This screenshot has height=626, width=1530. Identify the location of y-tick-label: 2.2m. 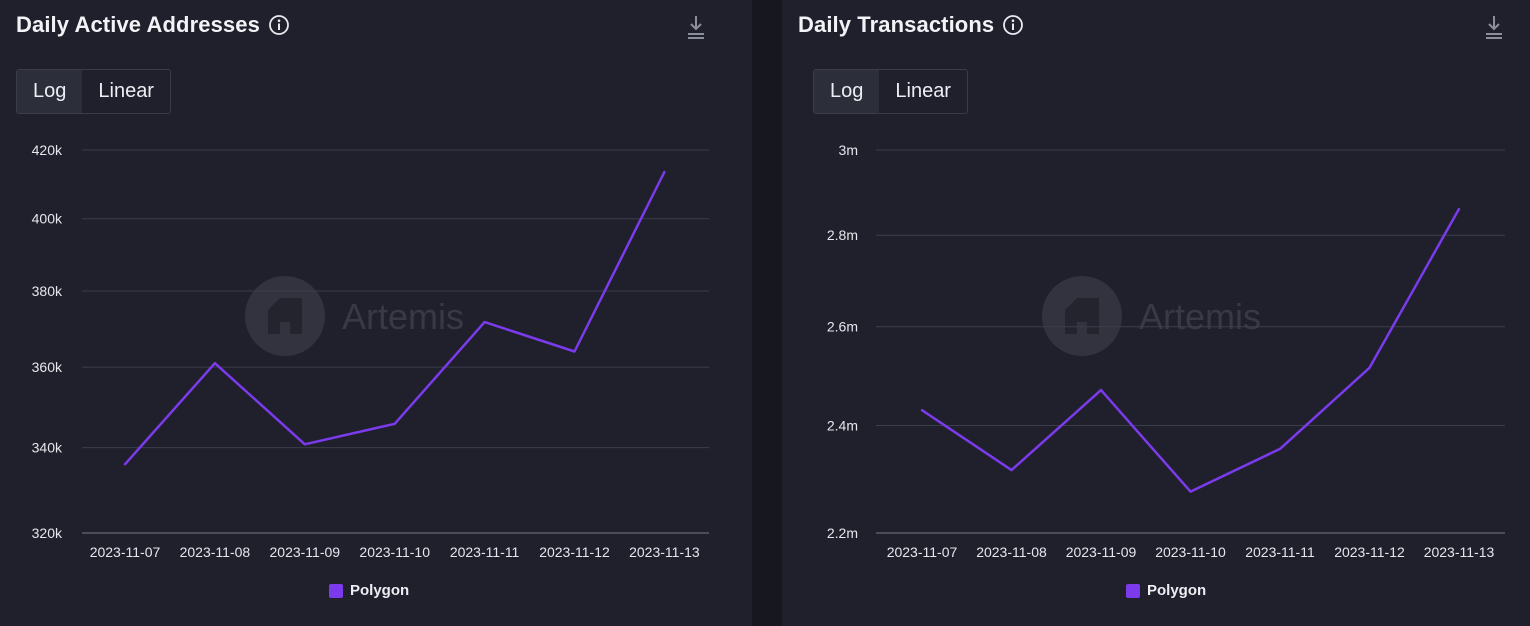
(842, 533).